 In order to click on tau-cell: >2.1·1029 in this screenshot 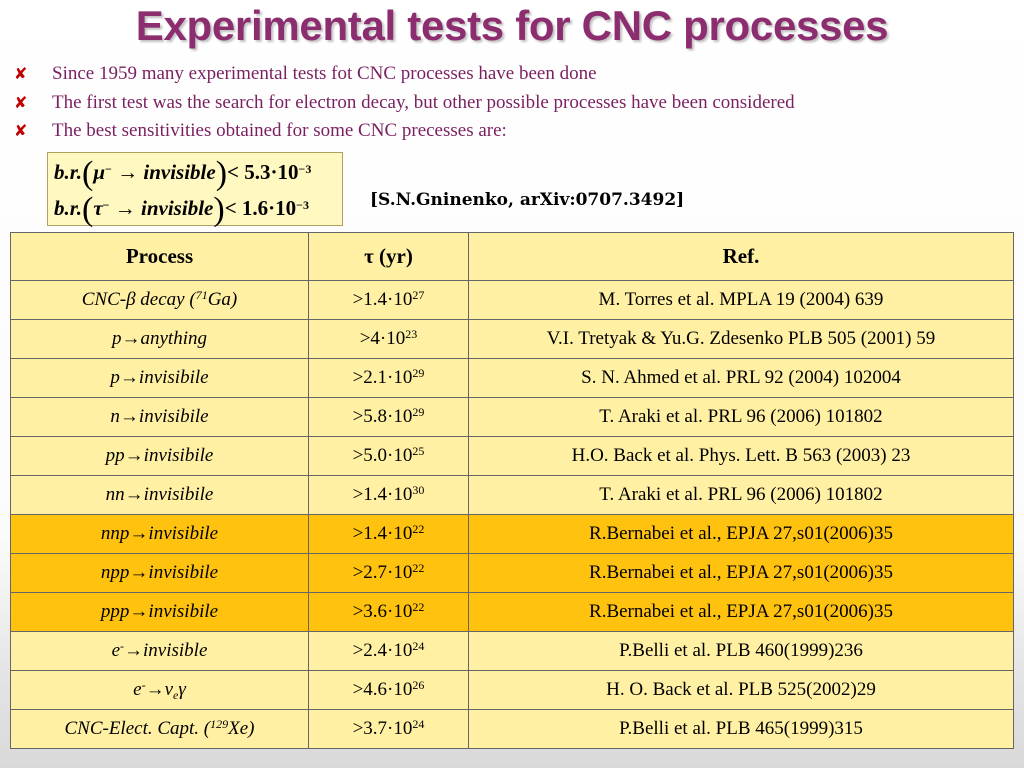, I will do `click(388, 378)`.